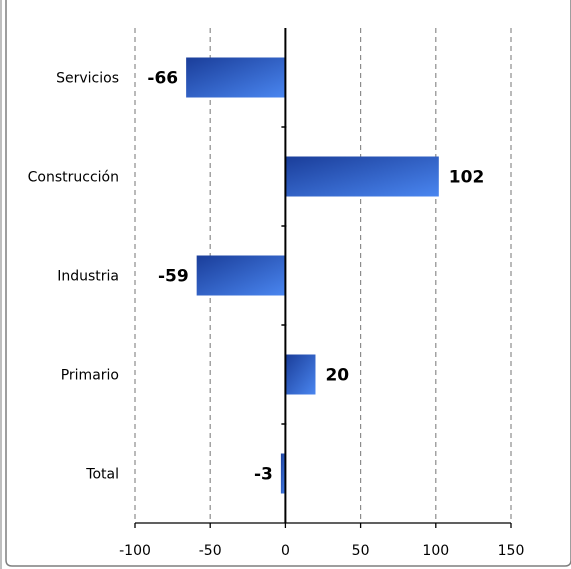 The width and height of the screenshot is (571, 569). Describe the element at coordinates (102, 475) in the screenshot. I see `category-label-4: Total` at that location.